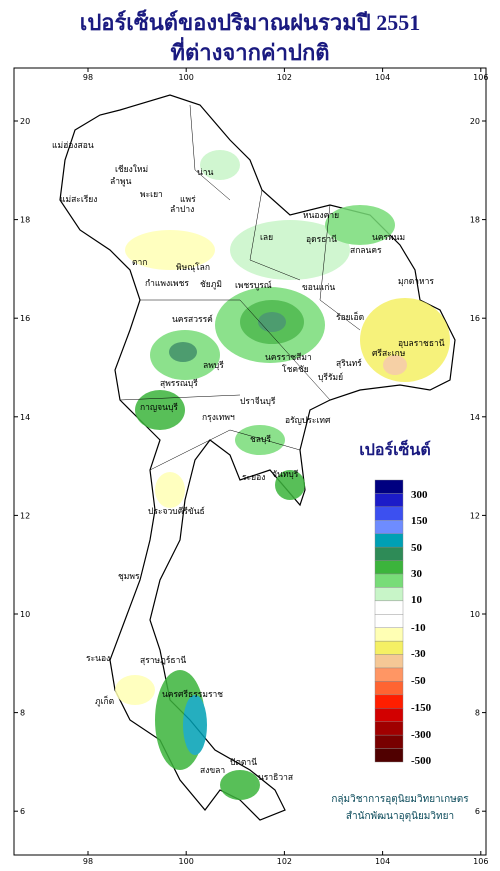 The height and width of the screenshot is (871, 500). Describe the element at coordinates (98, 659) in the screenshot. I see `province-label: ระนอง` at that location.